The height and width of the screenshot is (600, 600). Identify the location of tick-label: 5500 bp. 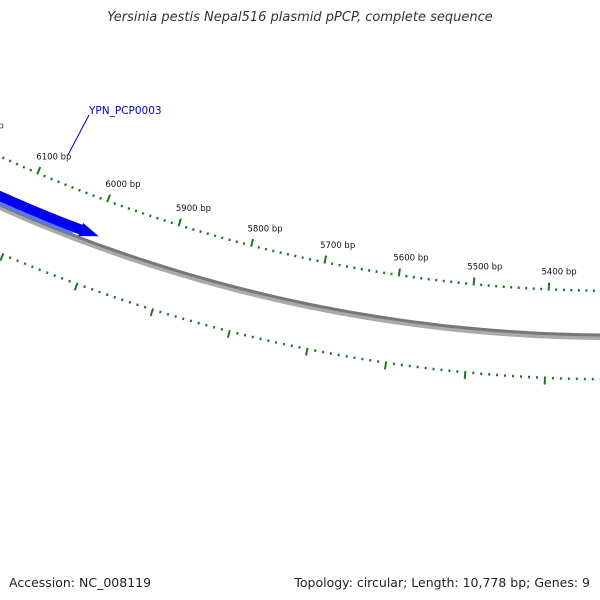
(484, 268).